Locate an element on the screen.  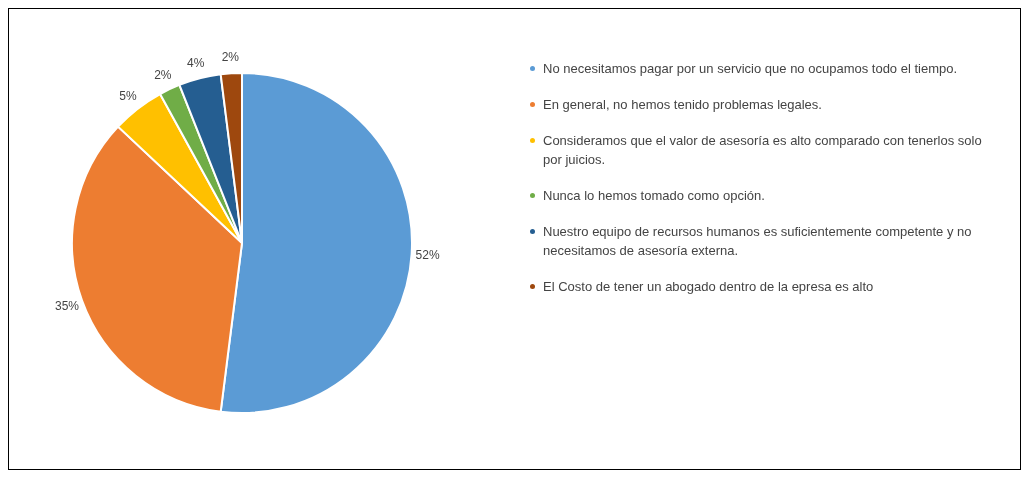
legend-label: En general, no hemos tenido problemas legales. is located at coordinates (682, 105).